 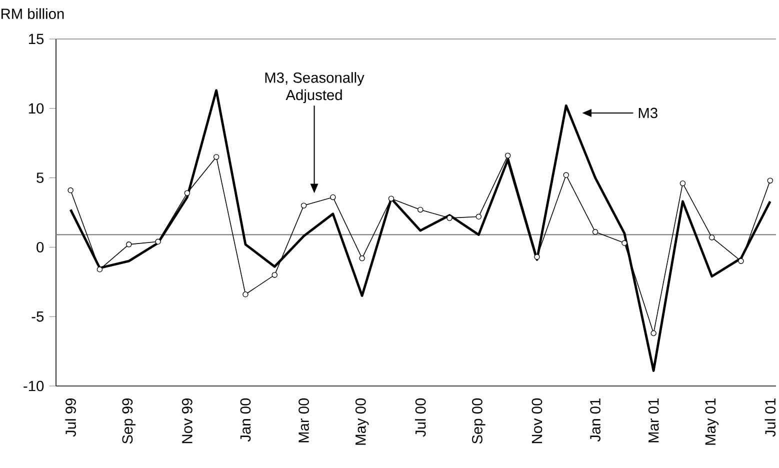 I want to click on y-tick-label: -10, so click(x=34, y=386).